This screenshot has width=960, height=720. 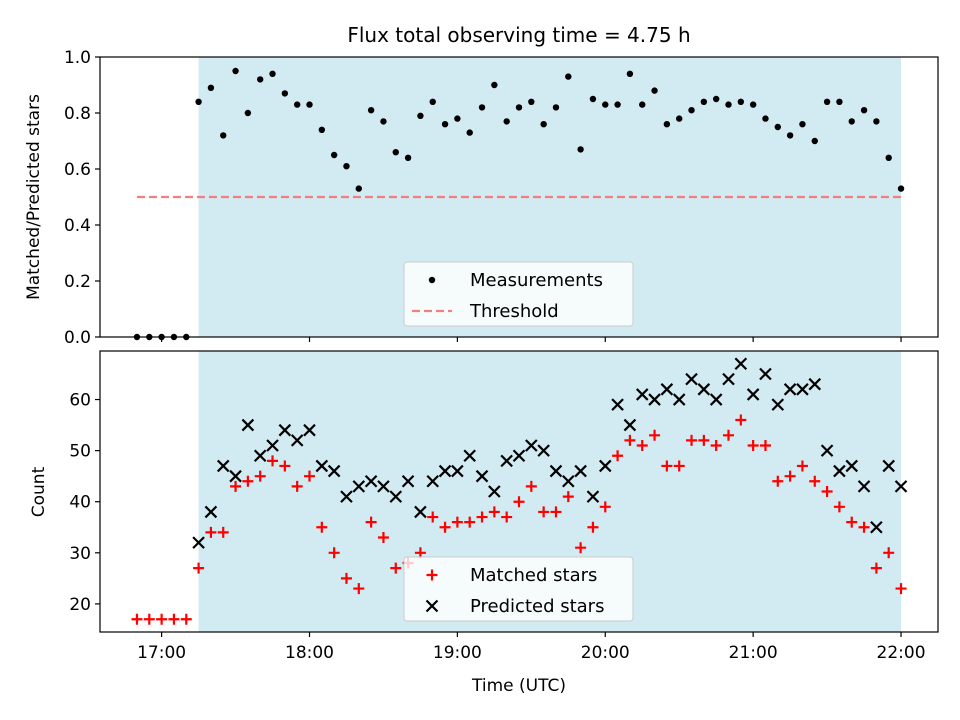 What do you see at coordinates (432, 280) in the screenshot?
I see `legend-measurements-marker` at bounding box center [432, 280].